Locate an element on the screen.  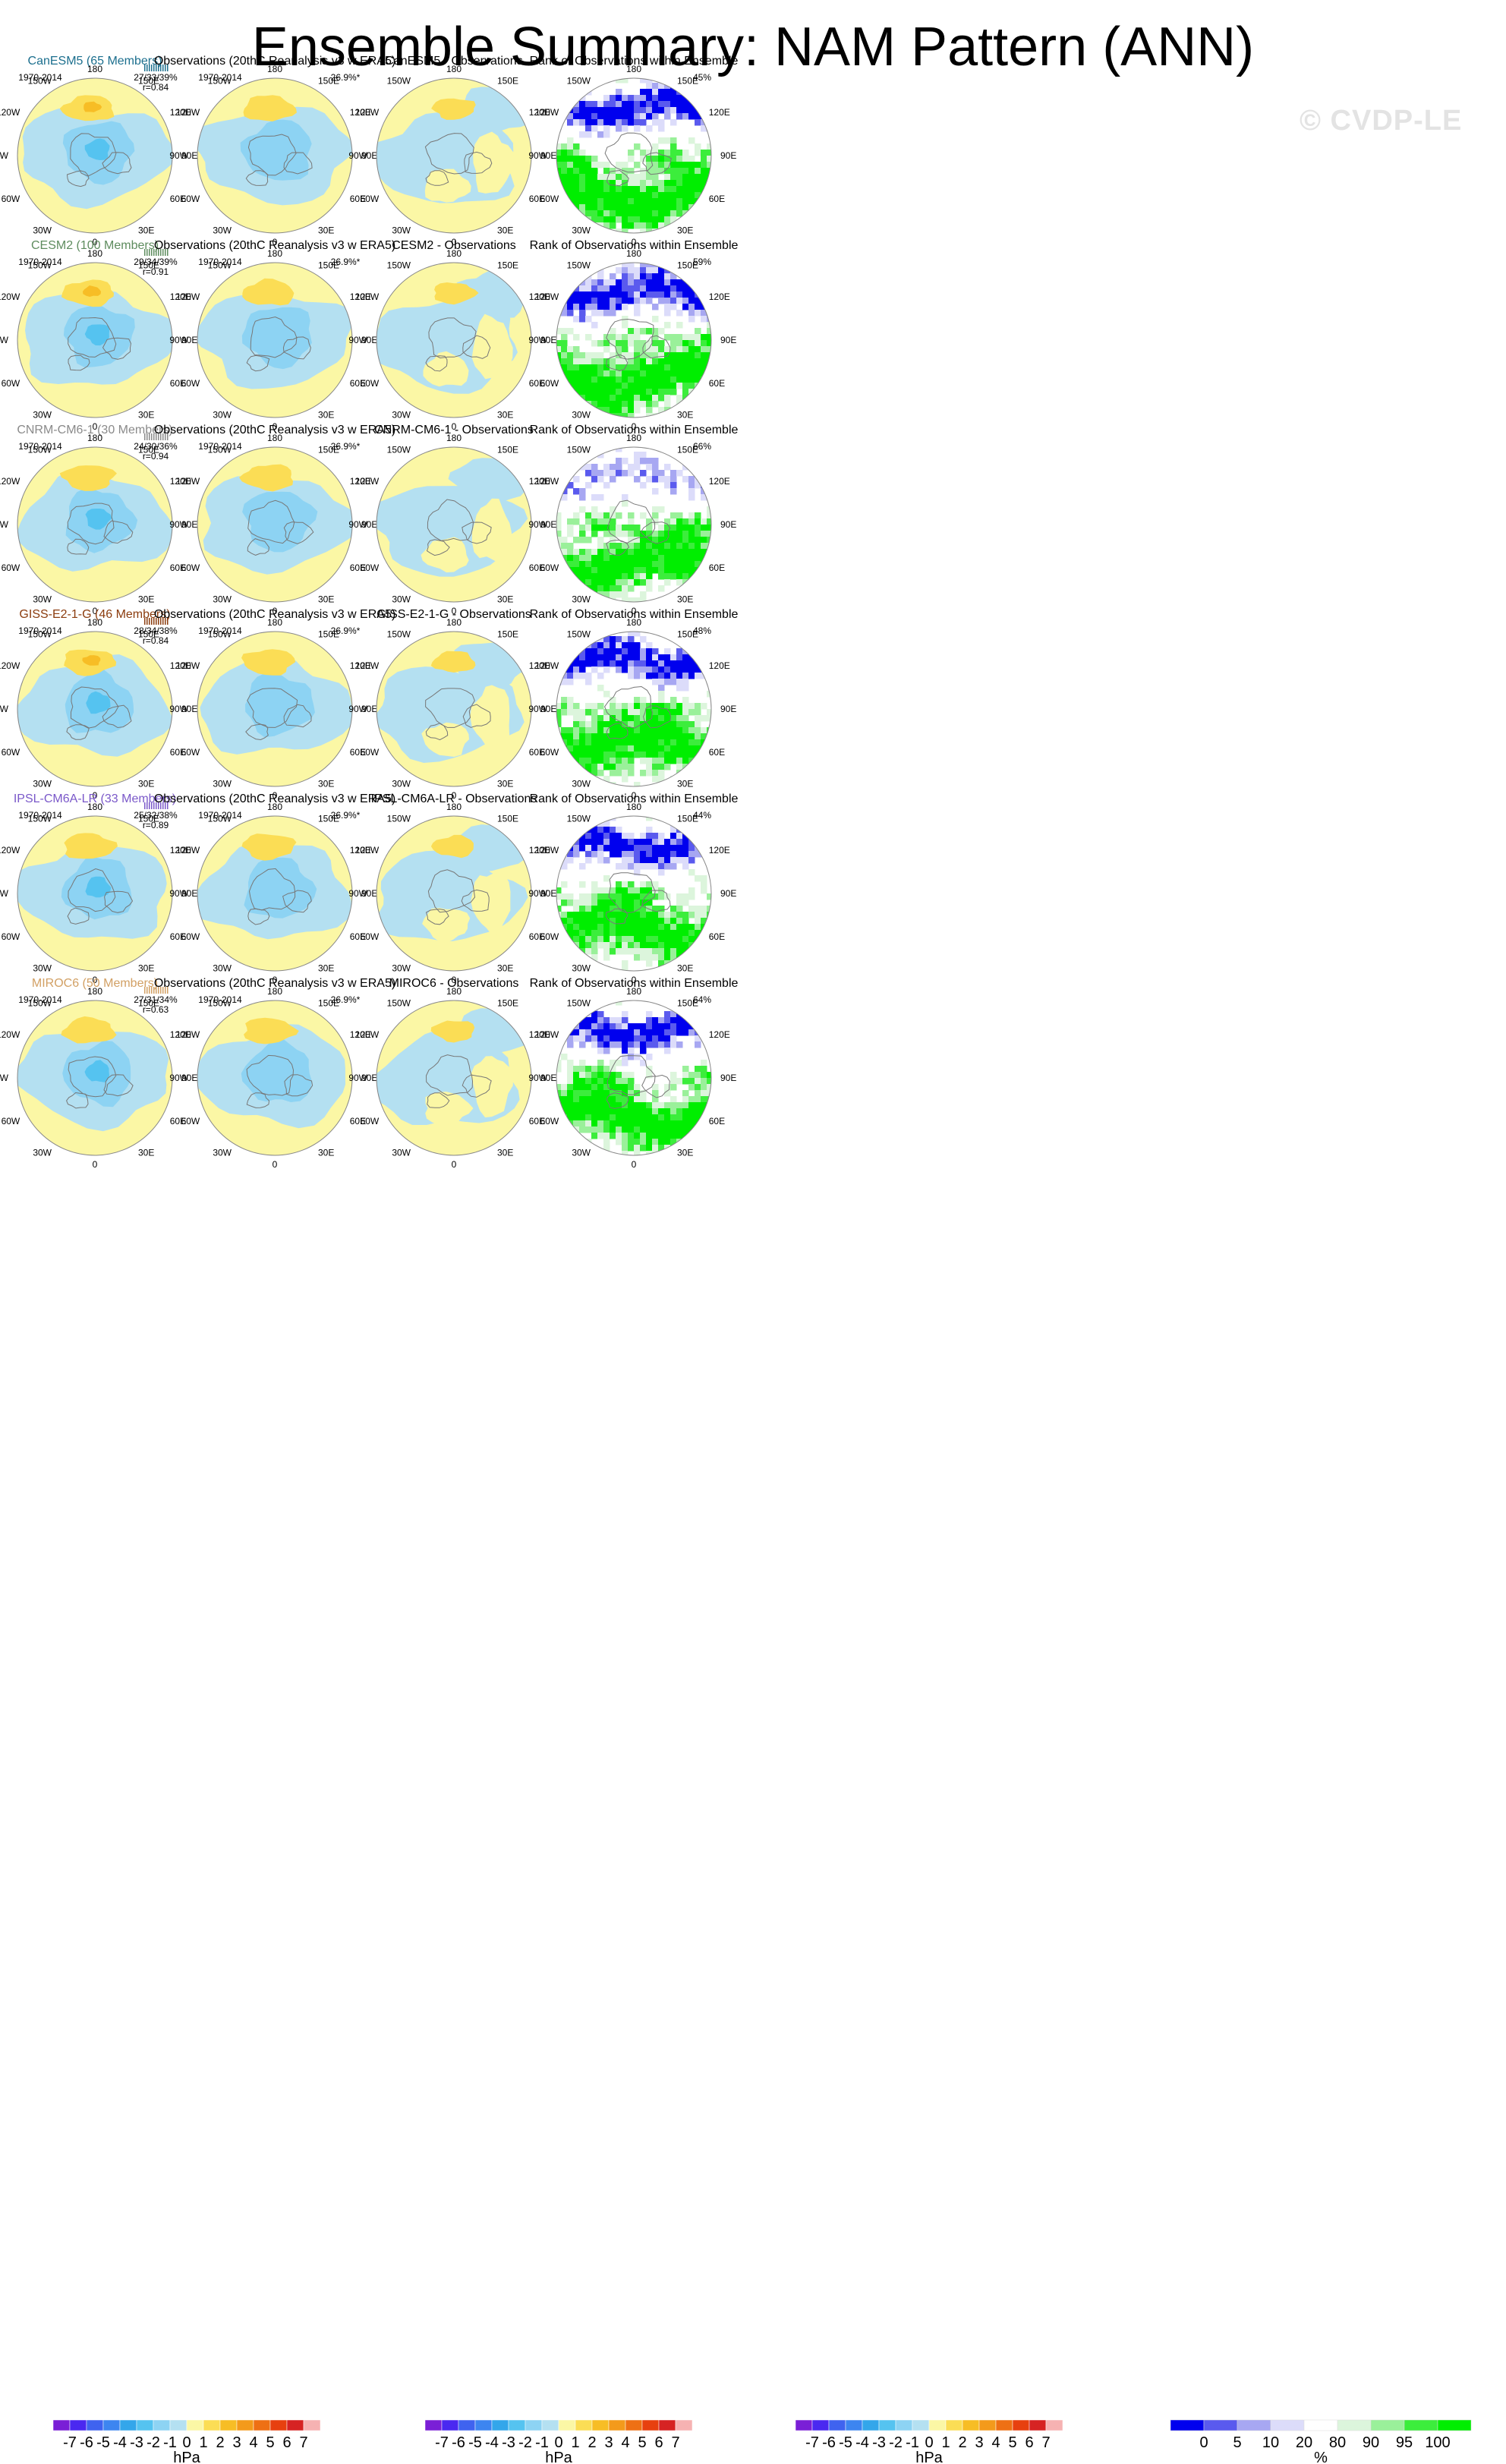
longitude-label: 60W is located at coordinates (549, 752).